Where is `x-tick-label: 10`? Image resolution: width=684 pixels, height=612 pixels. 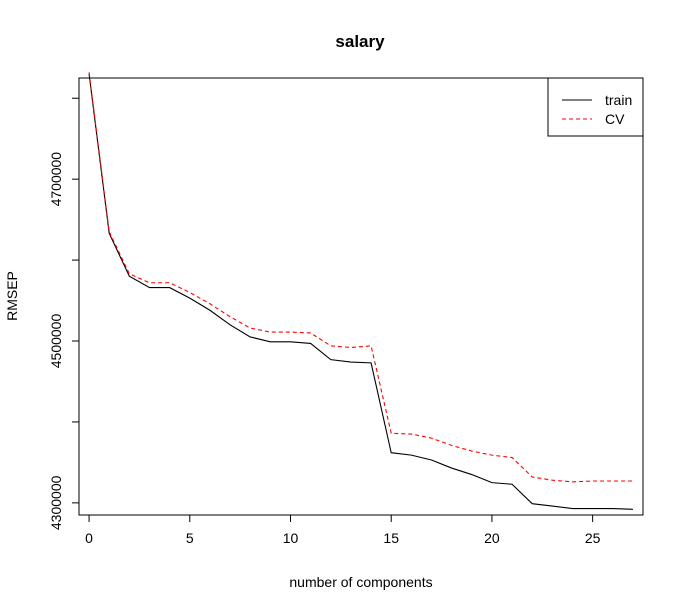 x-tick-label: 10 is located at coordinates (291, 538).